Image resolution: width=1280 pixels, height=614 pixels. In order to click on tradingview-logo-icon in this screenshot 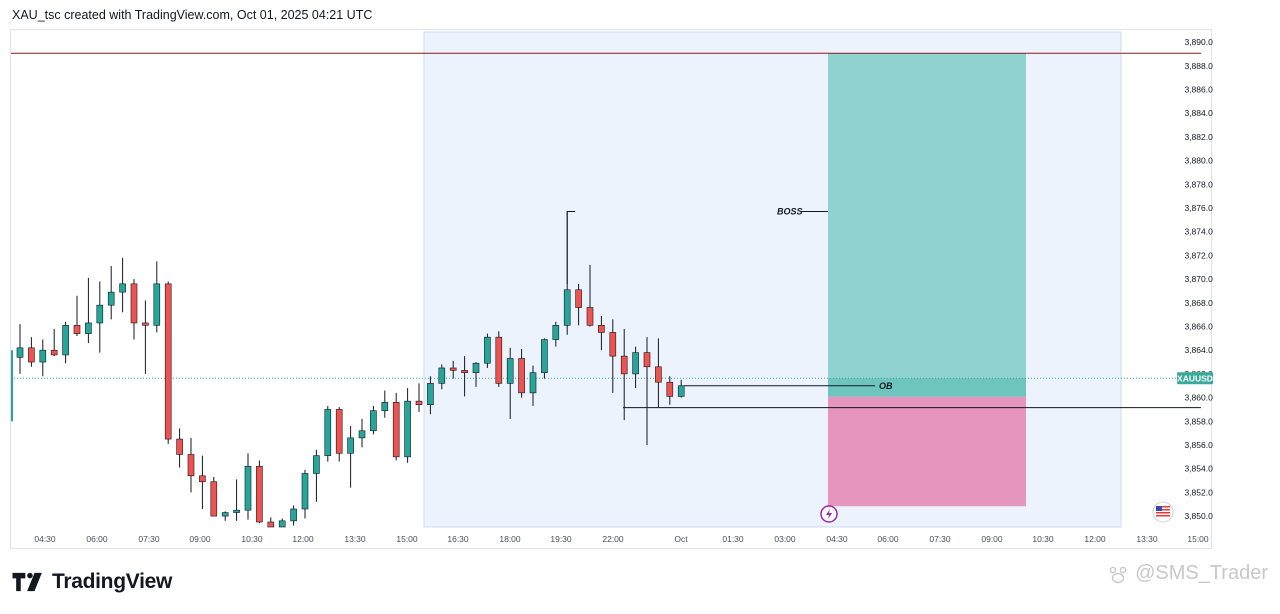, I will do `click(27, 582)`.